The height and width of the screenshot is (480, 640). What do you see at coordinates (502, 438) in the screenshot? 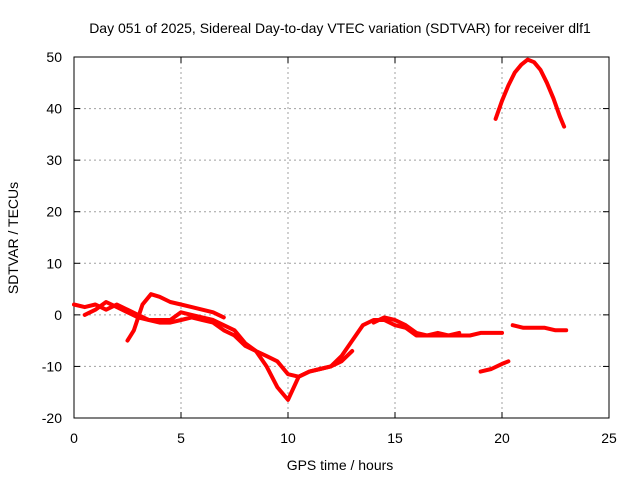
I see `x-tick-label: 20` at bounding box center [502, 438].